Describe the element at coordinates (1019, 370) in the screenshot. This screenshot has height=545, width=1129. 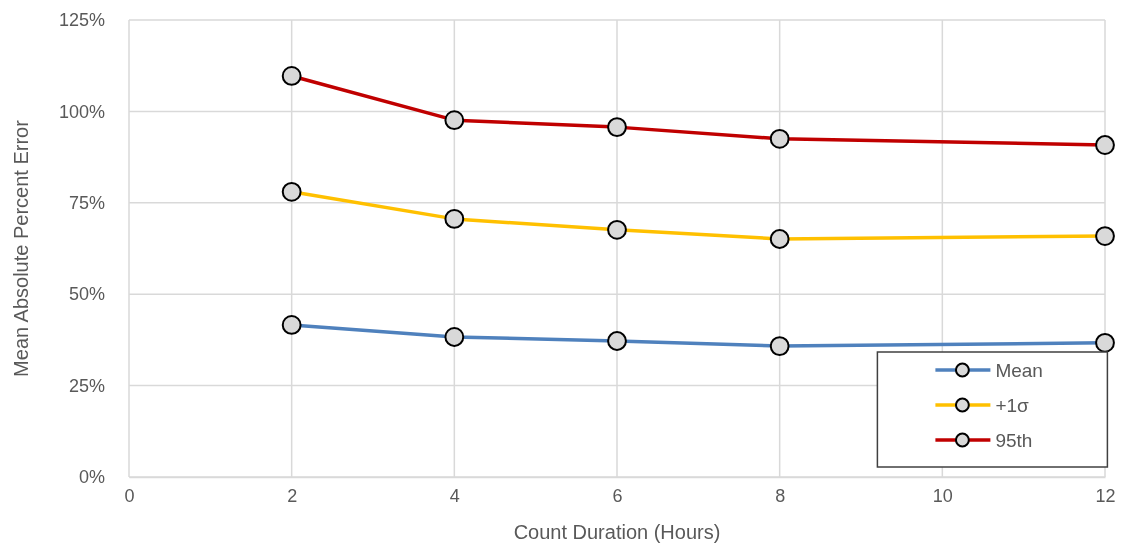
I see `legend-label: Mean` at that location.